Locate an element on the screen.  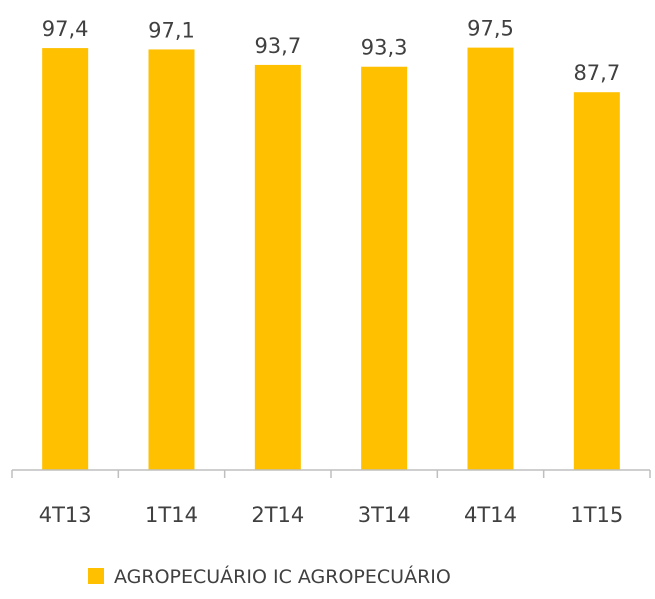
x-tick-labels: 4T13 1T14 2T14 3T14 4T14 1T15 is located at coordinates (331, 515).